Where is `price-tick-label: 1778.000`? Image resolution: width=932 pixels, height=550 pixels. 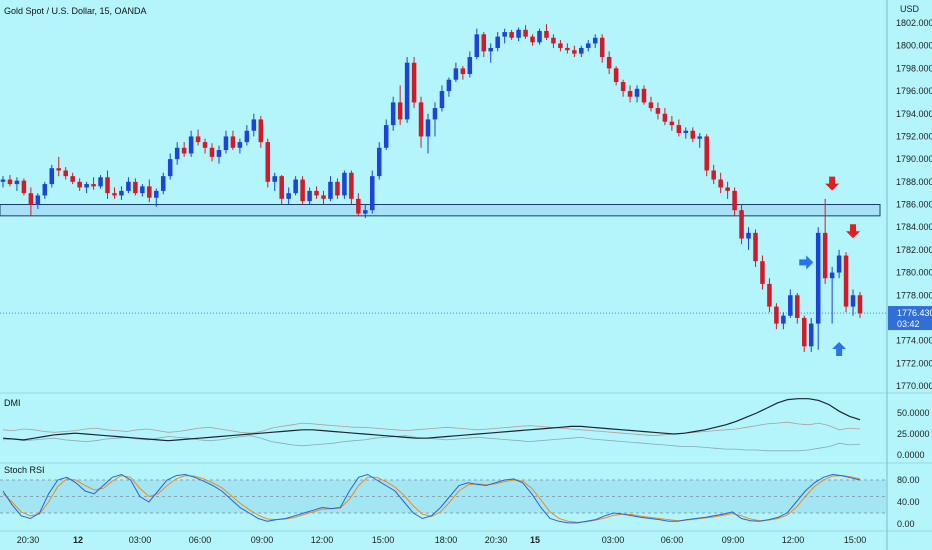
price-tick-label: 1778.000 is located at coordinates (914, 295).